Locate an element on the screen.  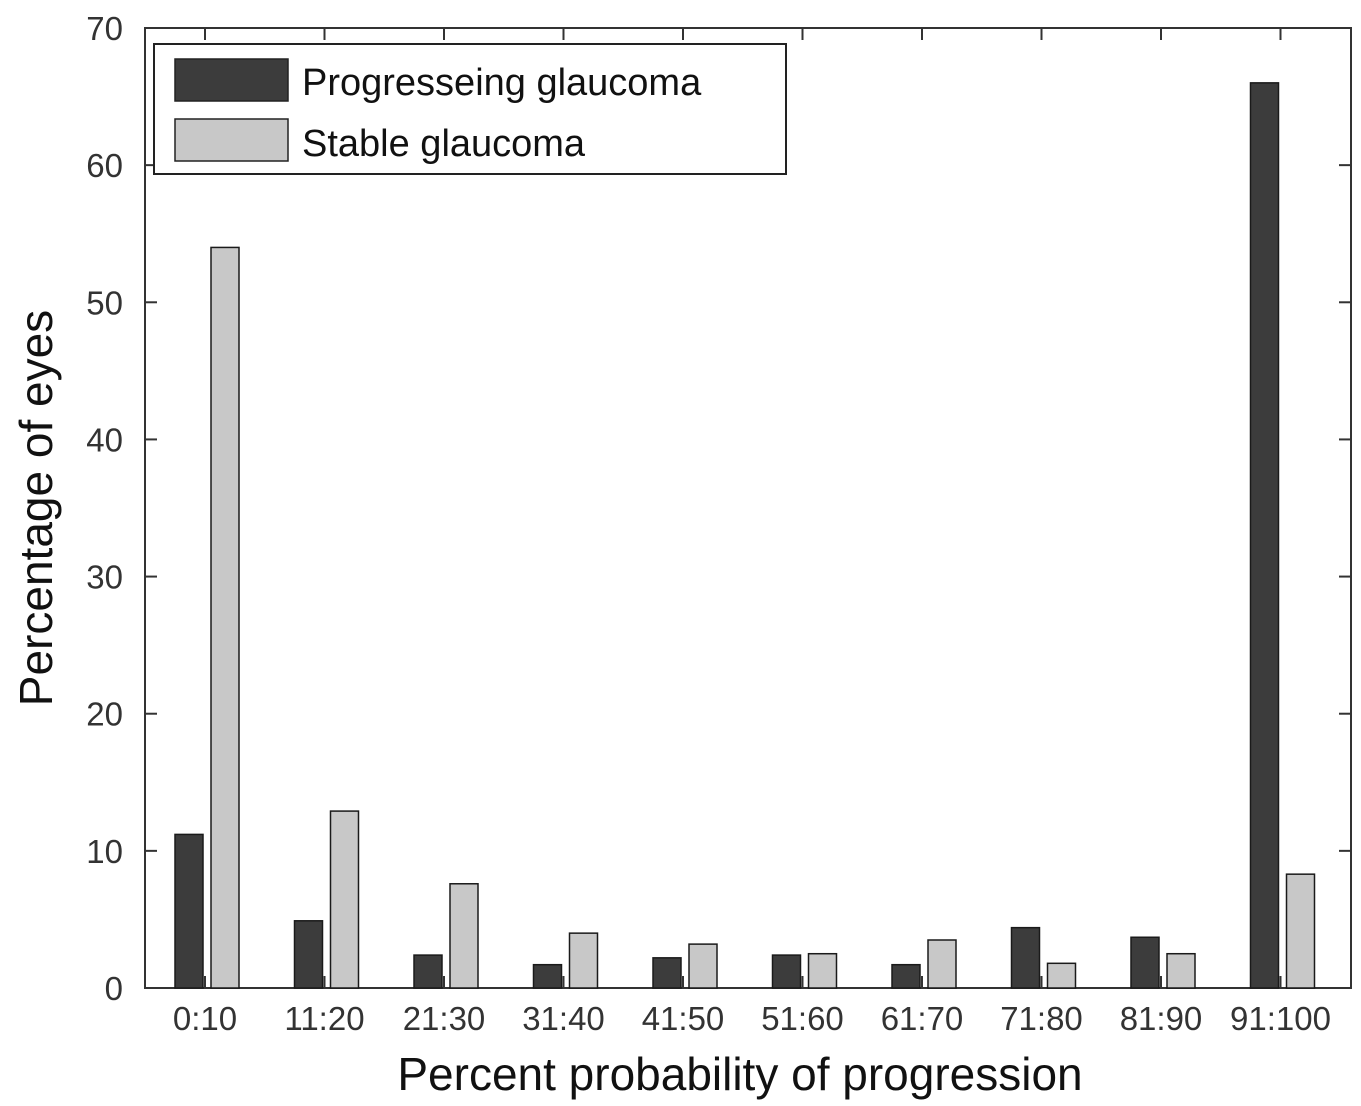
x-tick-label: 51:60 is located at coordinates (802, 1018).